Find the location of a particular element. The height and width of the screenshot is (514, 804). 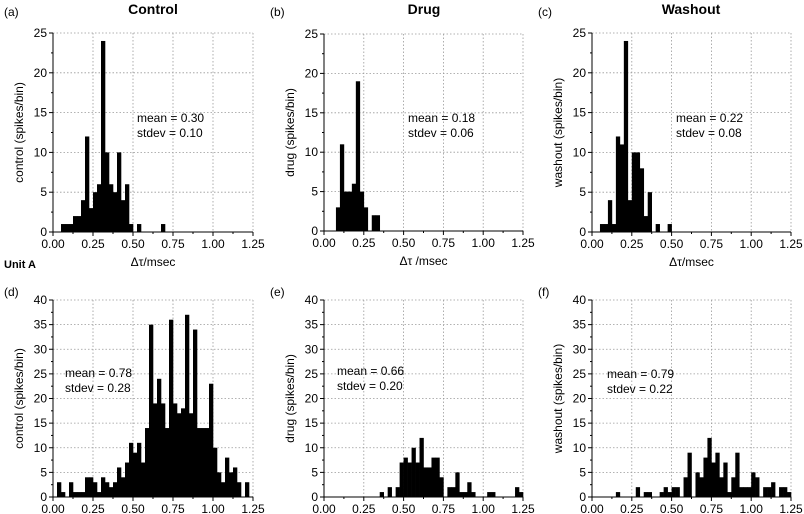

y-tick-label: 30 is located at coordinates (312, 349).